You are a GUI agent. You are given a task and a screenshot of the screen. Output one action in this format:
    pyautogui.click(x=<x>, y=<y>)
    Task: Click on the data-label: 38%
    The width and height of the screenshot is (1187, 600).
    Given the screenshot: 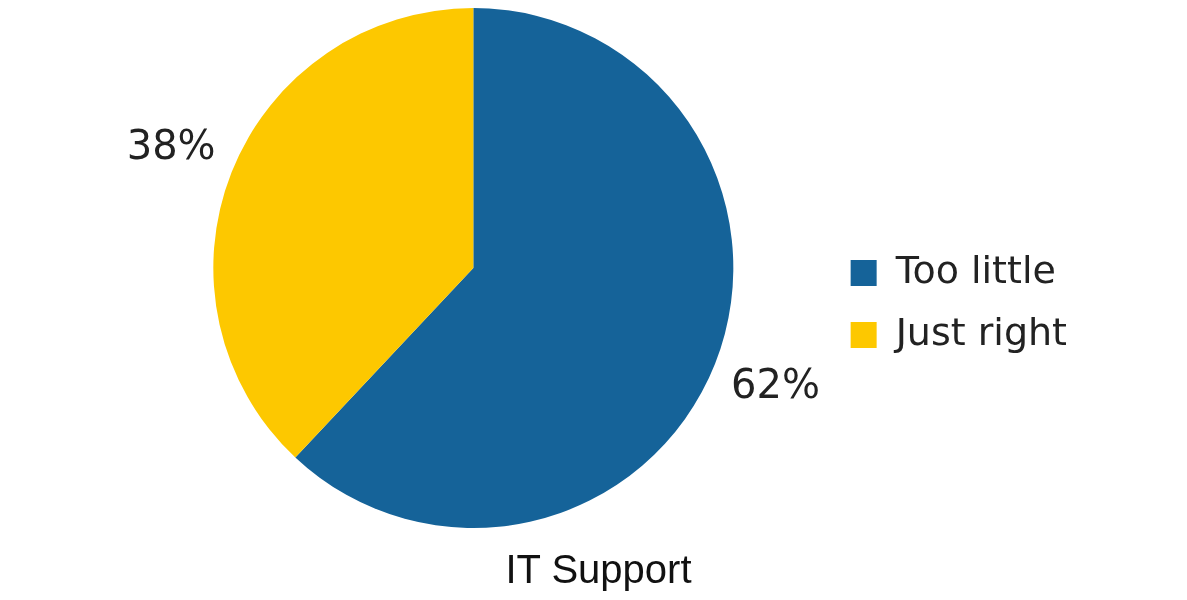 What is the action you would take?
    pyautogui.click(x=171, y=144)
    